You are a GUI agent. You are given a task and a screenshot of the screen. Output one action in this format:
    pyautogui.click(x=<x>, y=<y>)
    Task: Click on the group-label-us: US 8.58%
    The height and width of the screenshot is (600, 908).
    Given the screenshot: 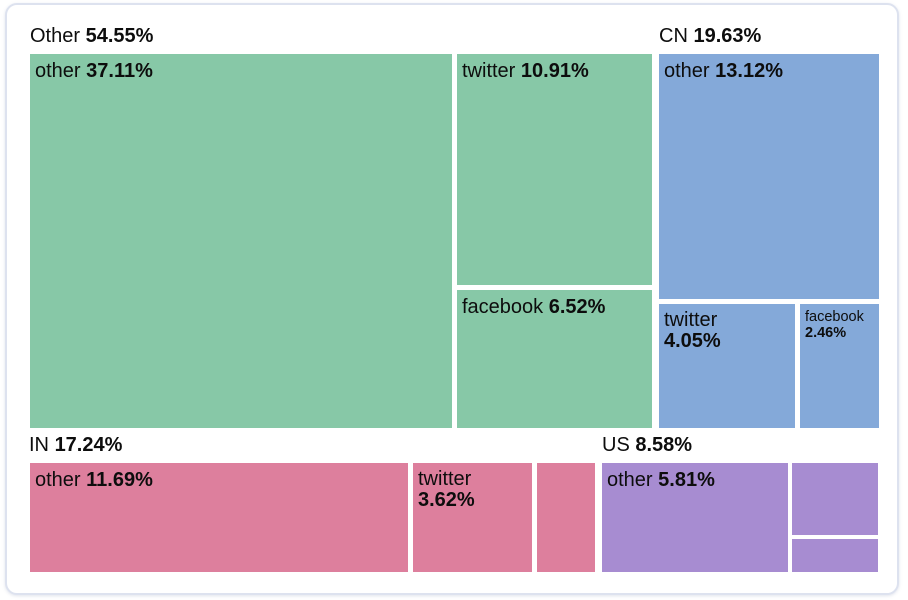 What is the action you would take?
    pyautogui.click(x=647, y=445)
    